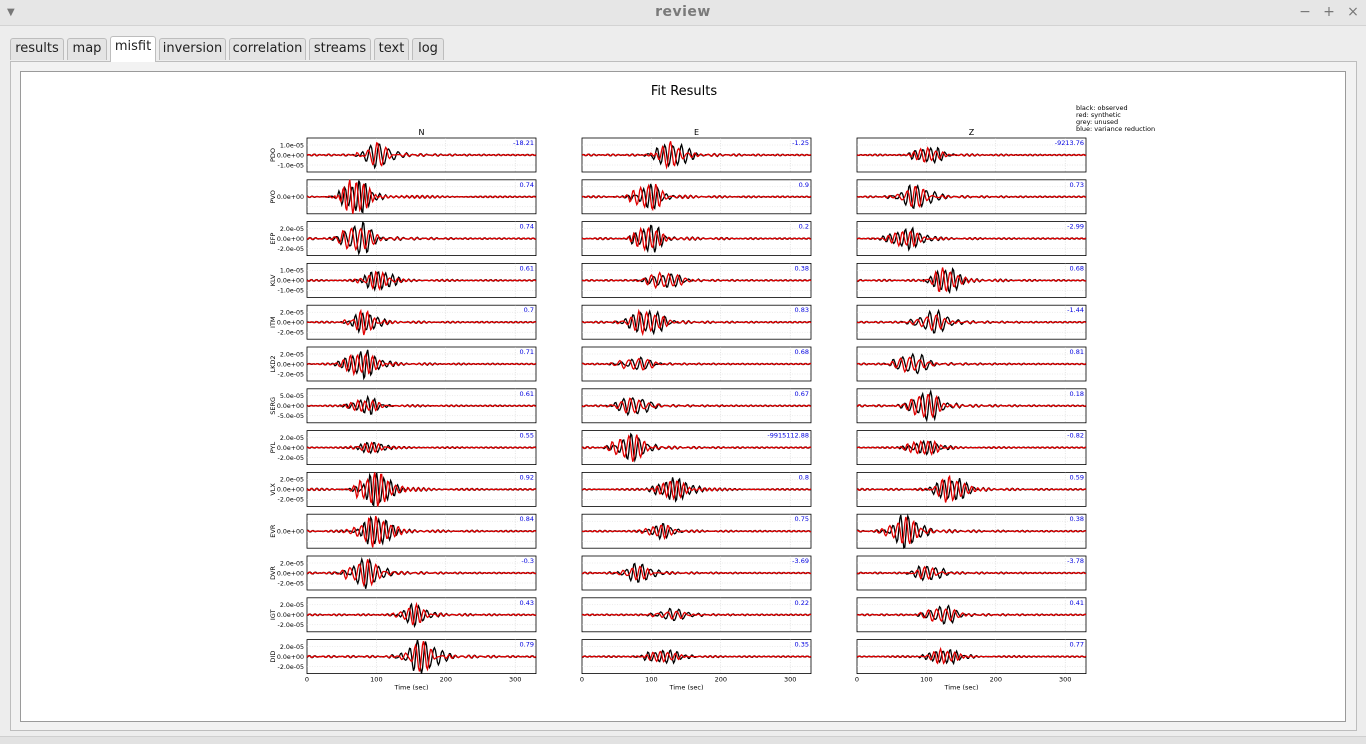 Image resolution: width=1366 pixels, height=744 pixels. I want to click on station-label: ITM, so click(273, 322).